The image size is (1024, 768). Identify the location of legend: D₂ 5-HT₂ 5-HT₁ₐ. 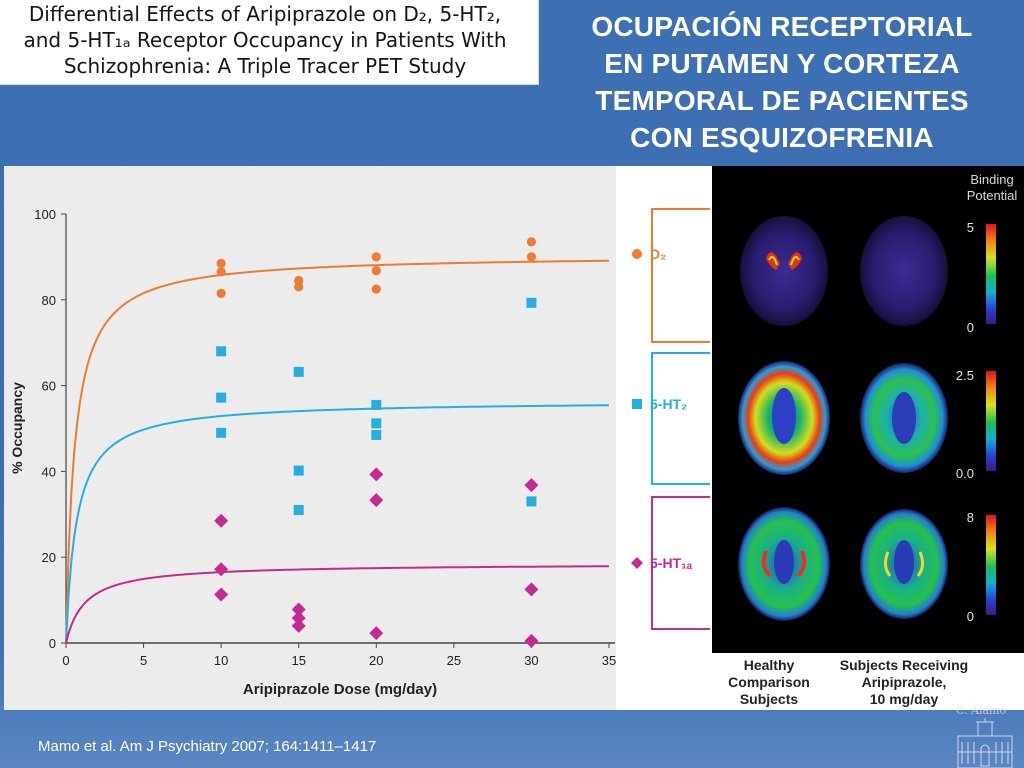
(662, 408).